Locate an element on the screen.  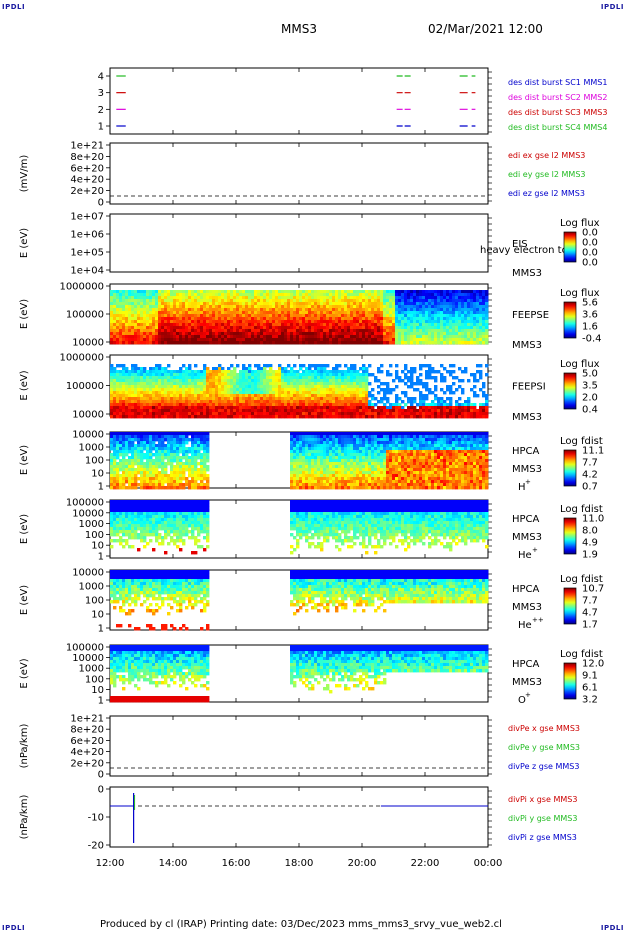
panel-frame-edi is located at coordinates (299, 173).